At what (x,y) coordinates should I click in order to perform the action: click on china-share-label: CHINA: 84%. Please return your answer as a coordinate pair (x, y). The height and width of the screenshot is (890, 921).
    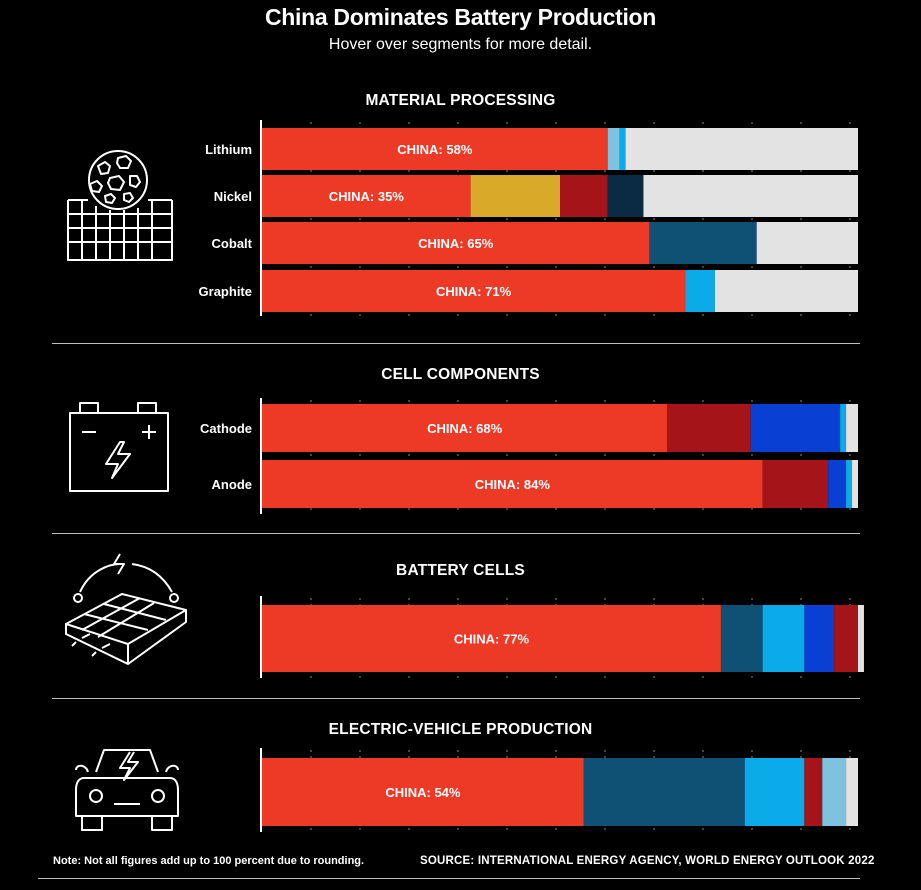
    Looking at the image, I should click on (513, 484).